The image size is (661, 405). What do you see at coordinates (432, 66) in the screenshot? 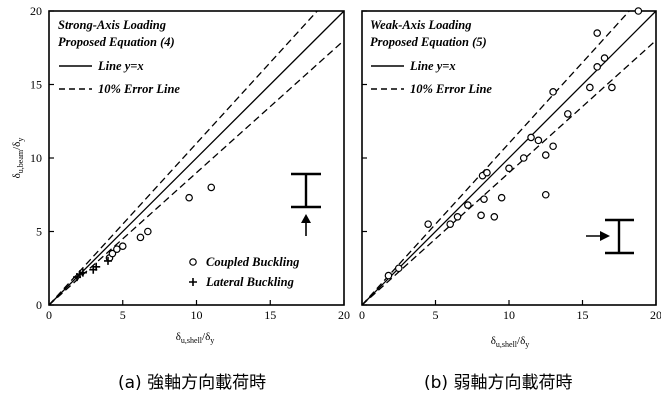
I see `legend-solid-label-b: Line y=x` at bounding box center [432, 66].